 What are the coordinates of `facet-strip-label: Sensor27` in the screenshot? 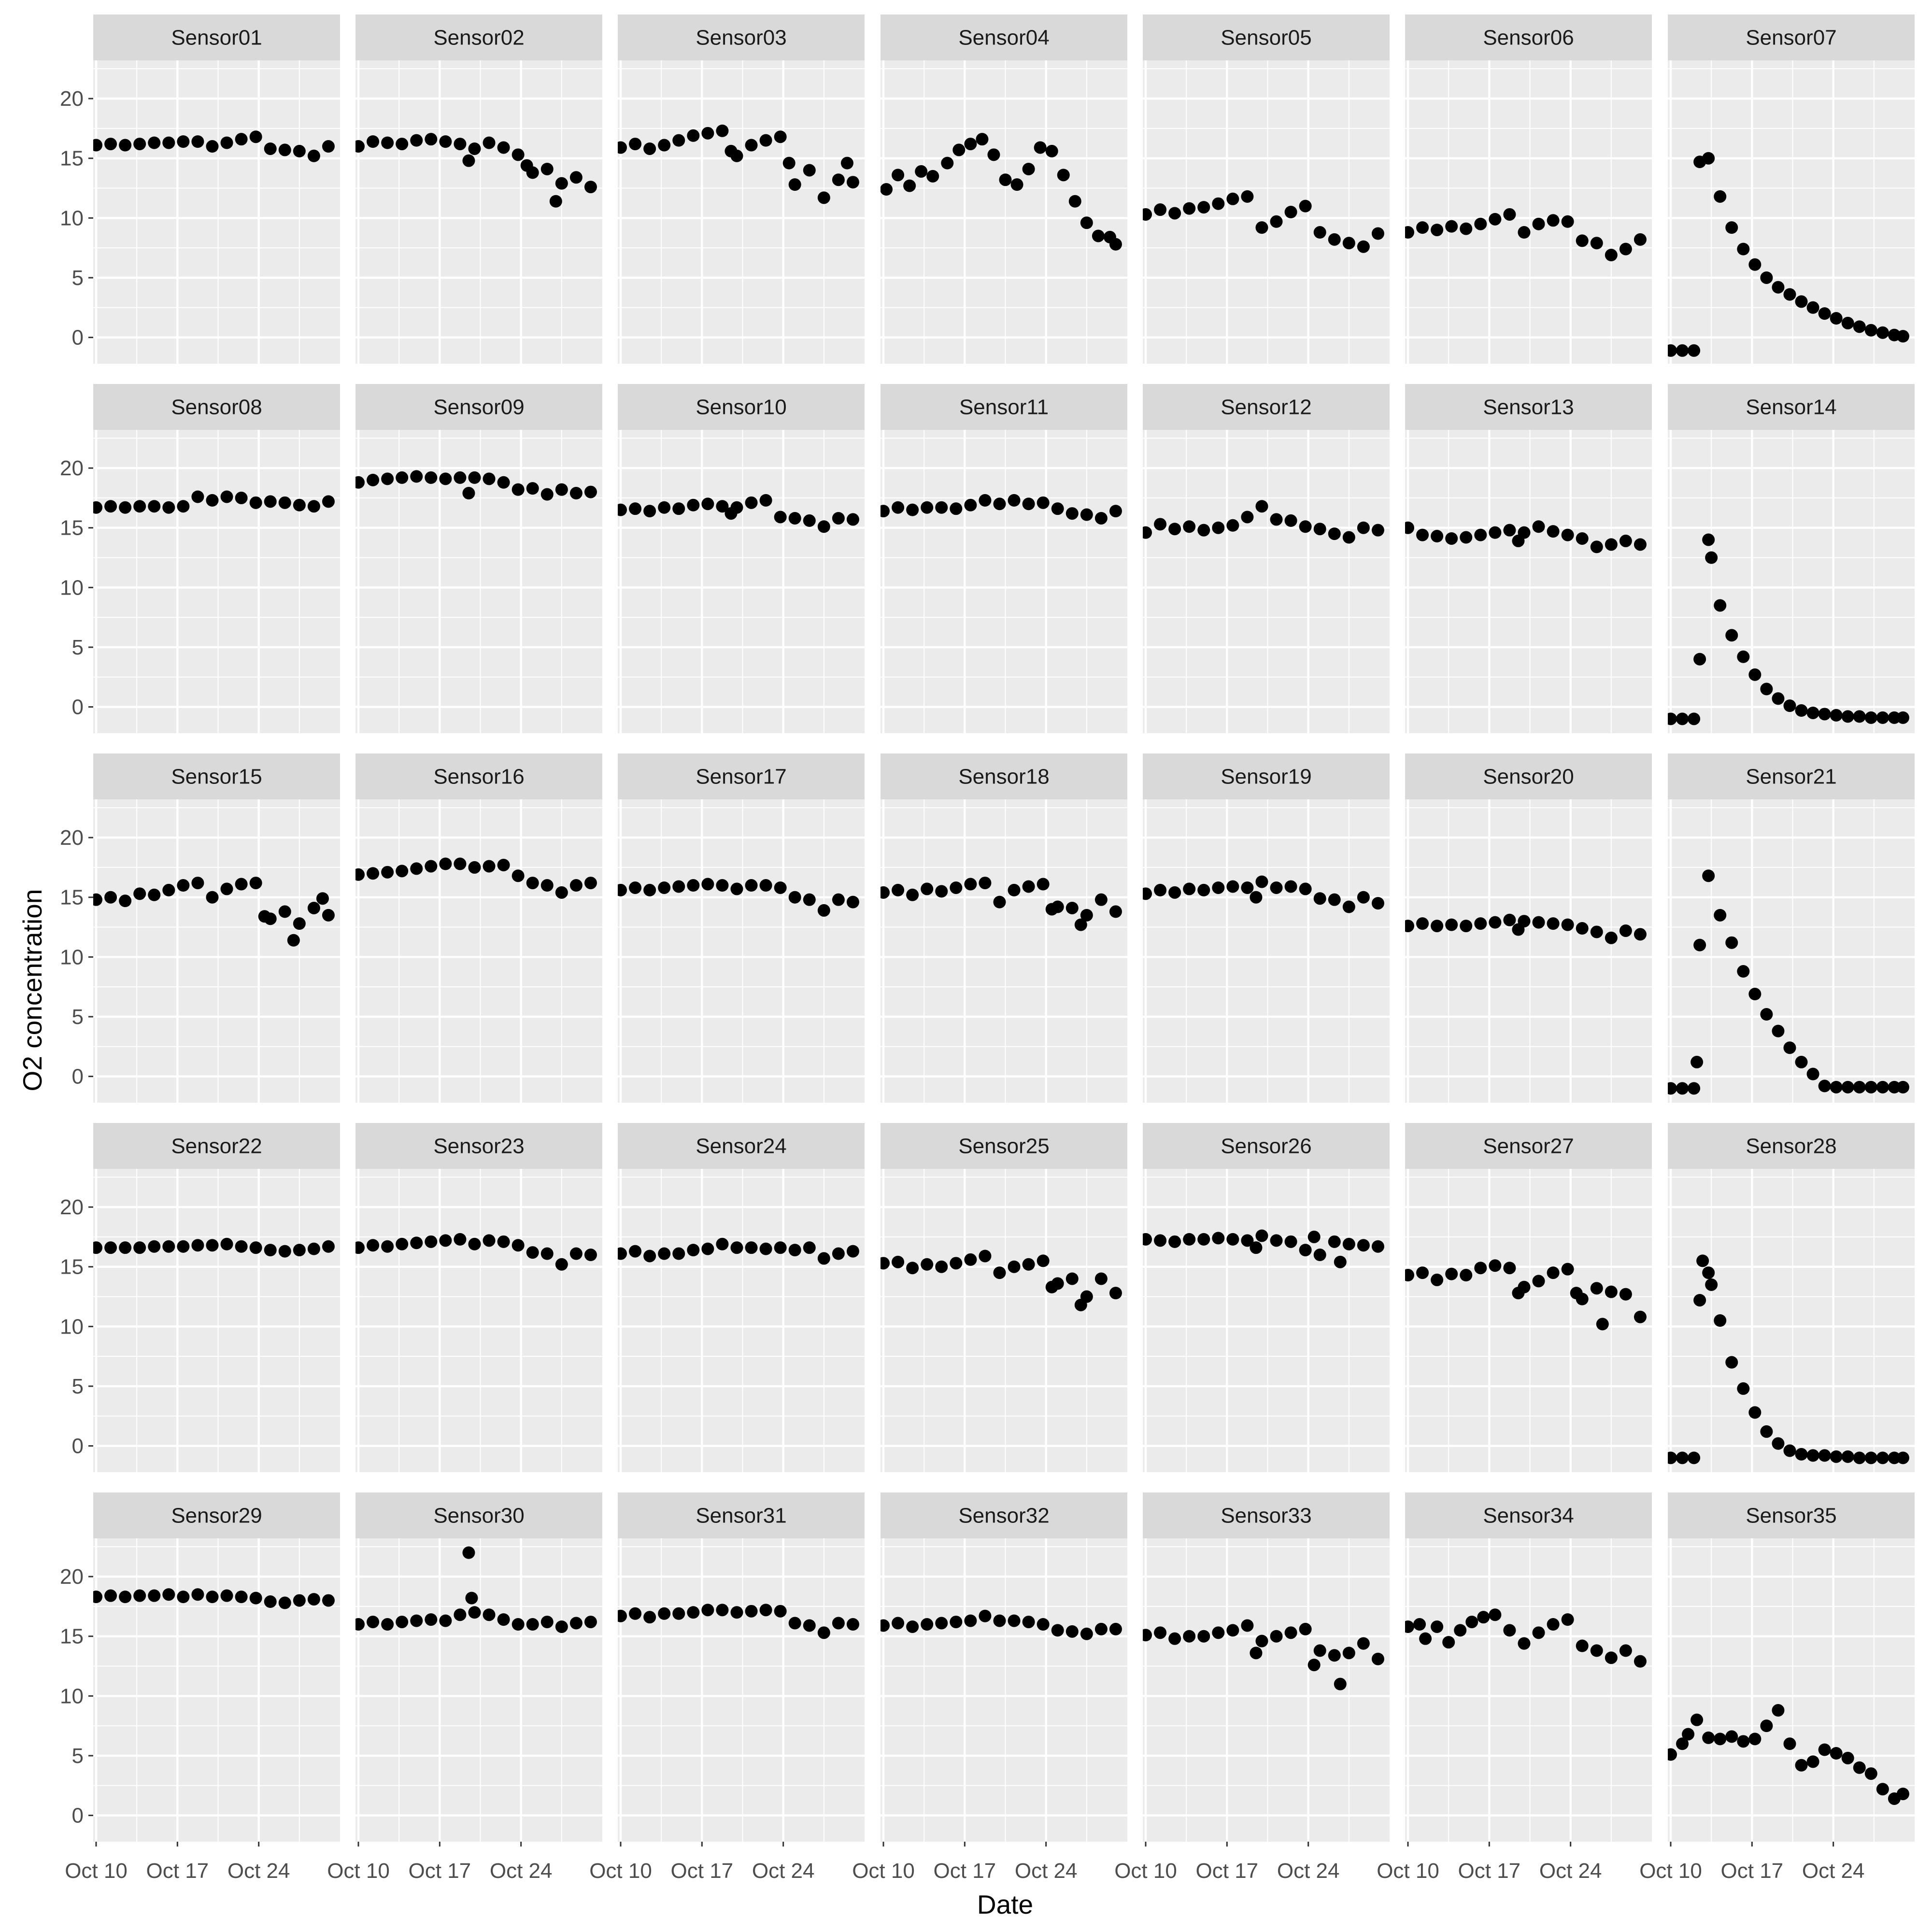 It's located at (1528, 1146).